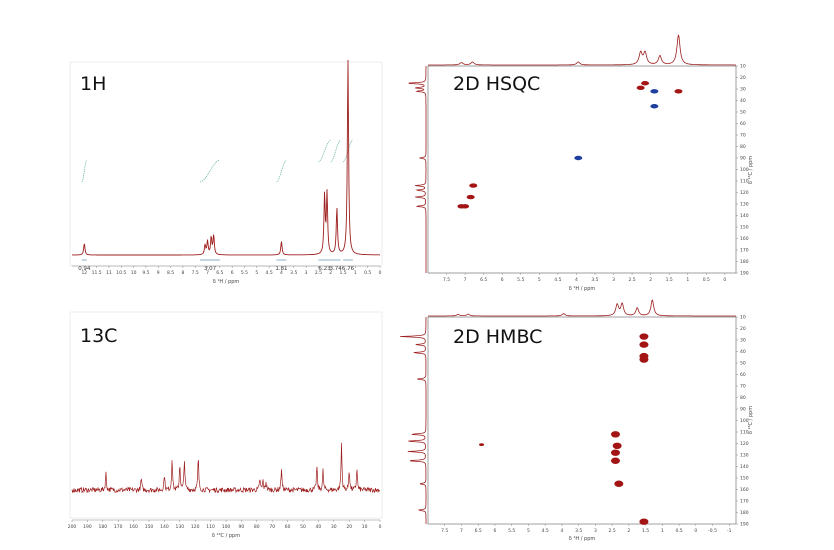  I want to click on hsqc-ytick-label-13: 140, so click(744, 216).